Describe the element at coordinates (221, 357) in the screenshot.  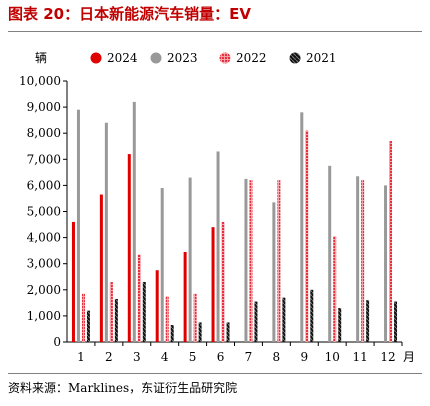
I see `x-tick-label: 6` at that location.